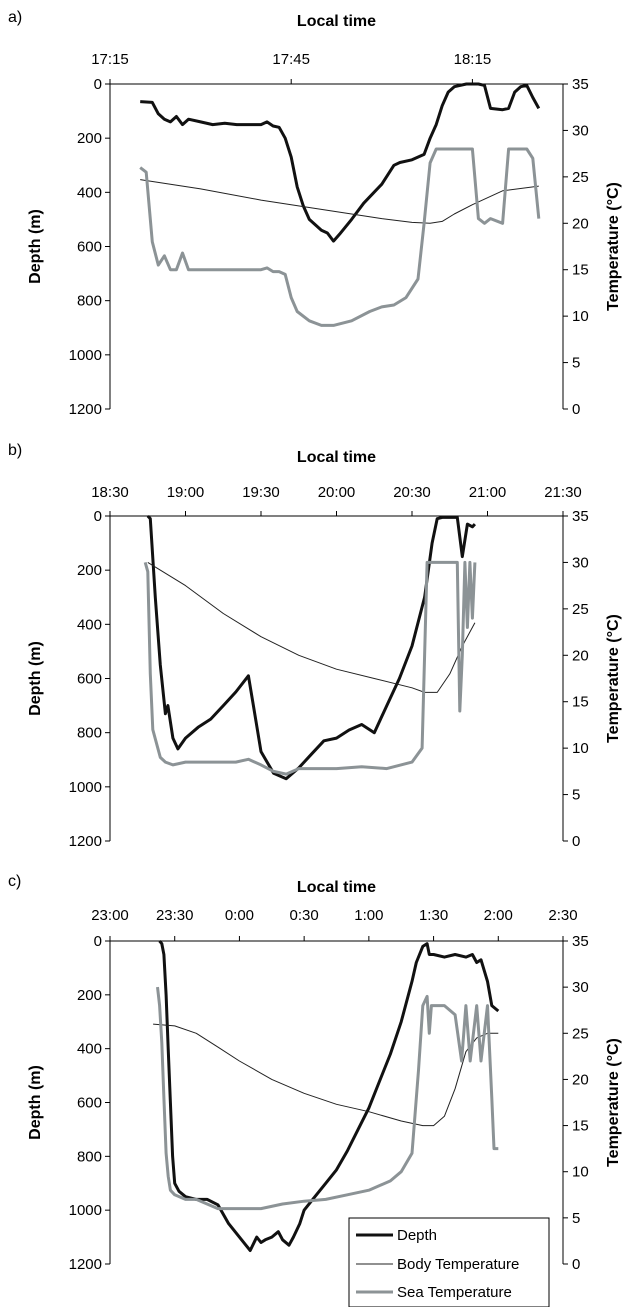 The height and width of the screenshot is (1307, 630). What do you see at coordinates (110, 59) in the screenshot?
I see `x-tick-label: 17:15` at bounding box center [110, 59].